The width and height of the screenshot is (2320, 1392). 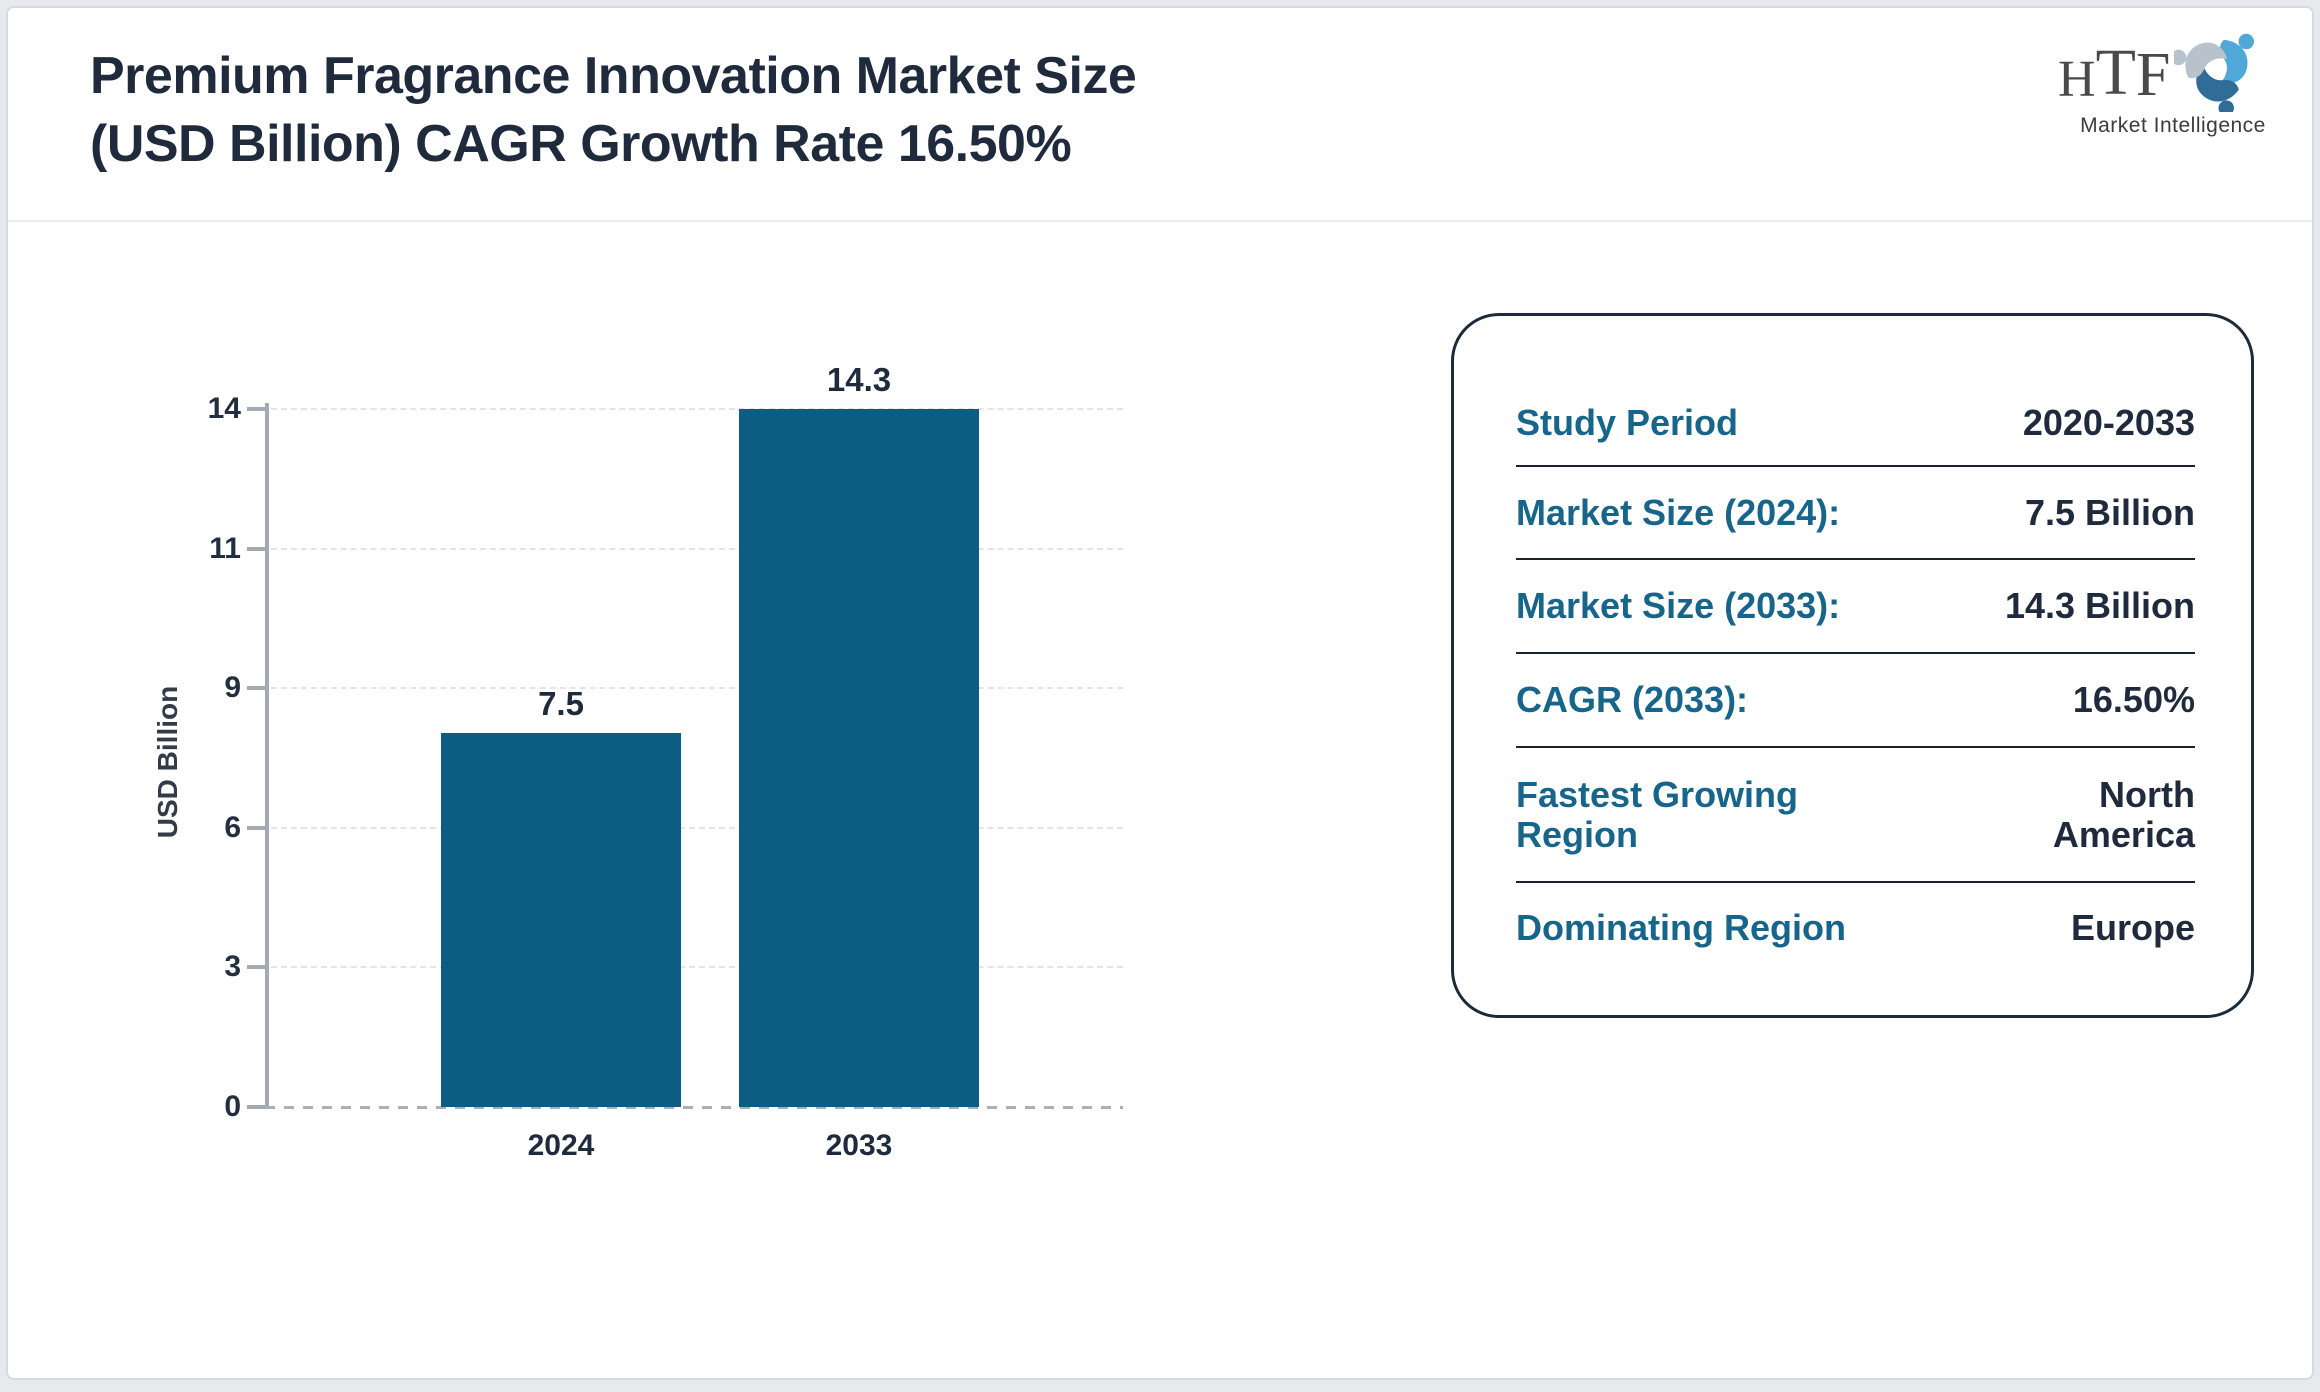 I want to click on htf-logo: H T F, so click(x=2173, y=86).